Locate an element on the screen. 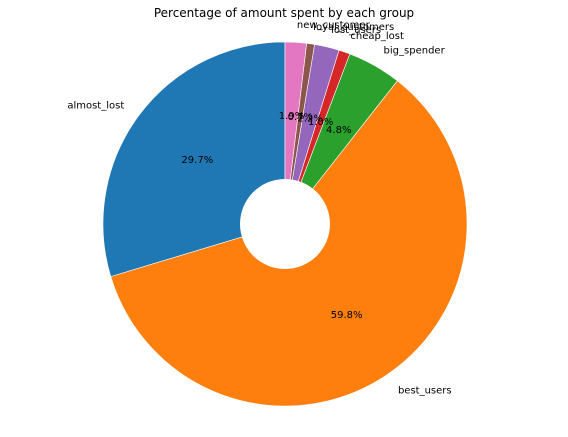  slice-label-cheap_lost: cheap_lost is located at coordinates (377, 36).